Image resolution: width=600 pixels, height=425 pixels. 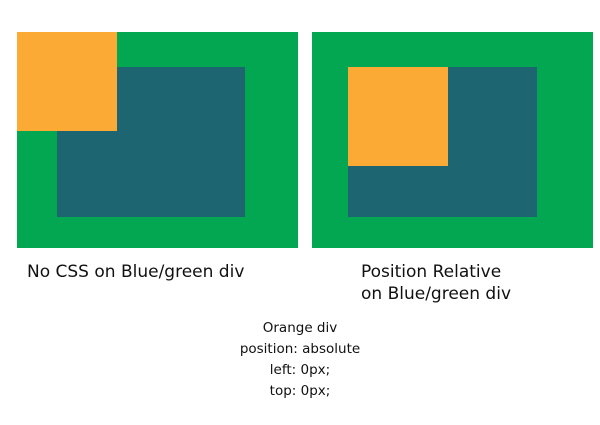 I want to click on caption-position-relative: Position Relative on Blue/green div, so click(x=436, y=283).